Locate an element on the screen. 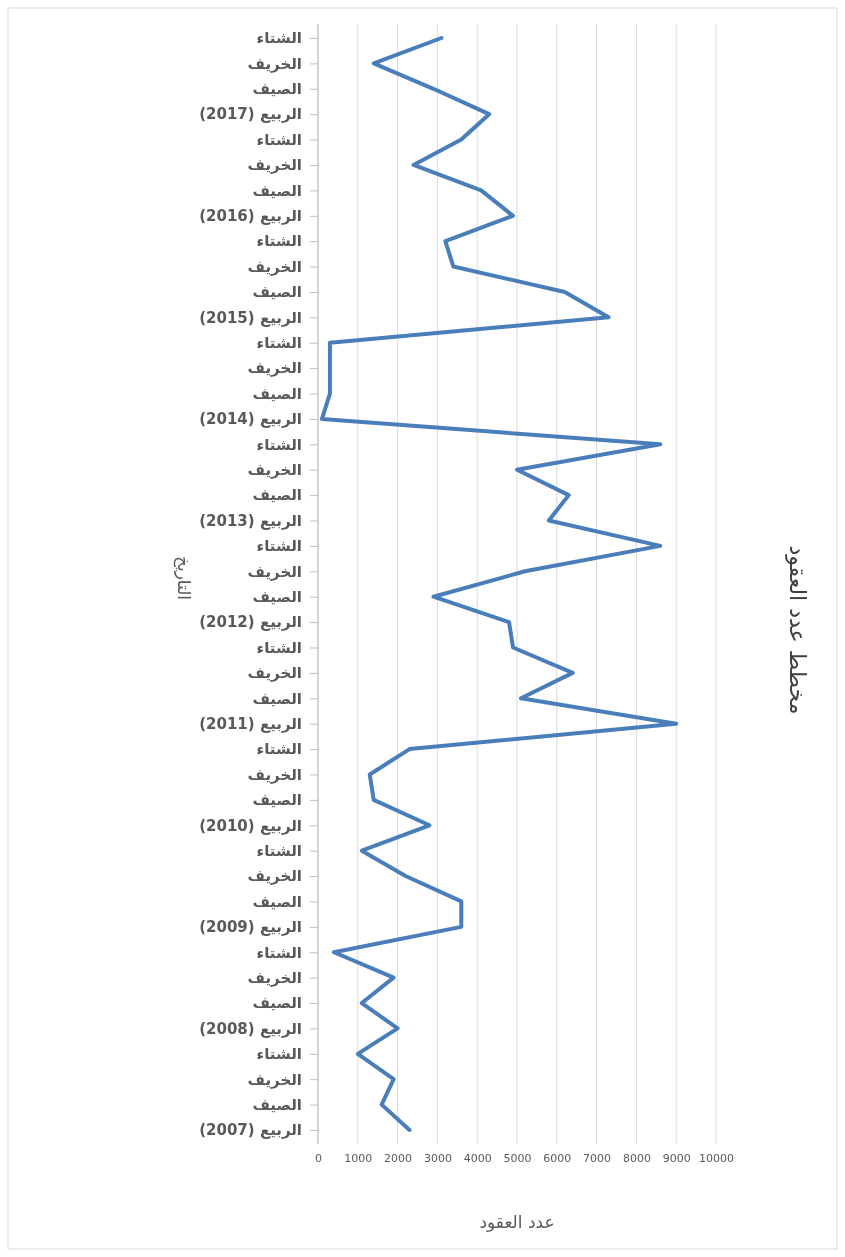  x-axis-title: عدد العقود is located at coordinates (517, 1222).